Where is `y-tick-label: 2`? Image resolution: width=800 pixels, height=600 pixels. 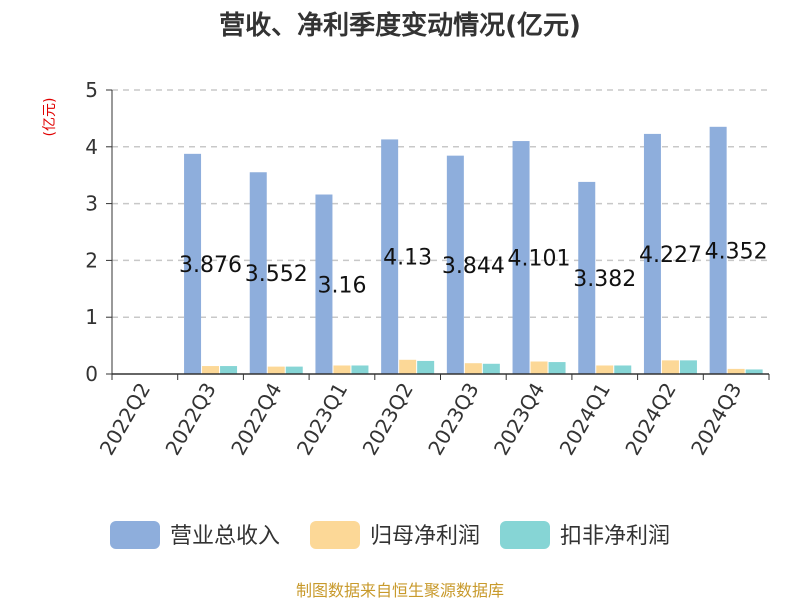 y-tick-label: 2 is located at coordinates (91, 260).